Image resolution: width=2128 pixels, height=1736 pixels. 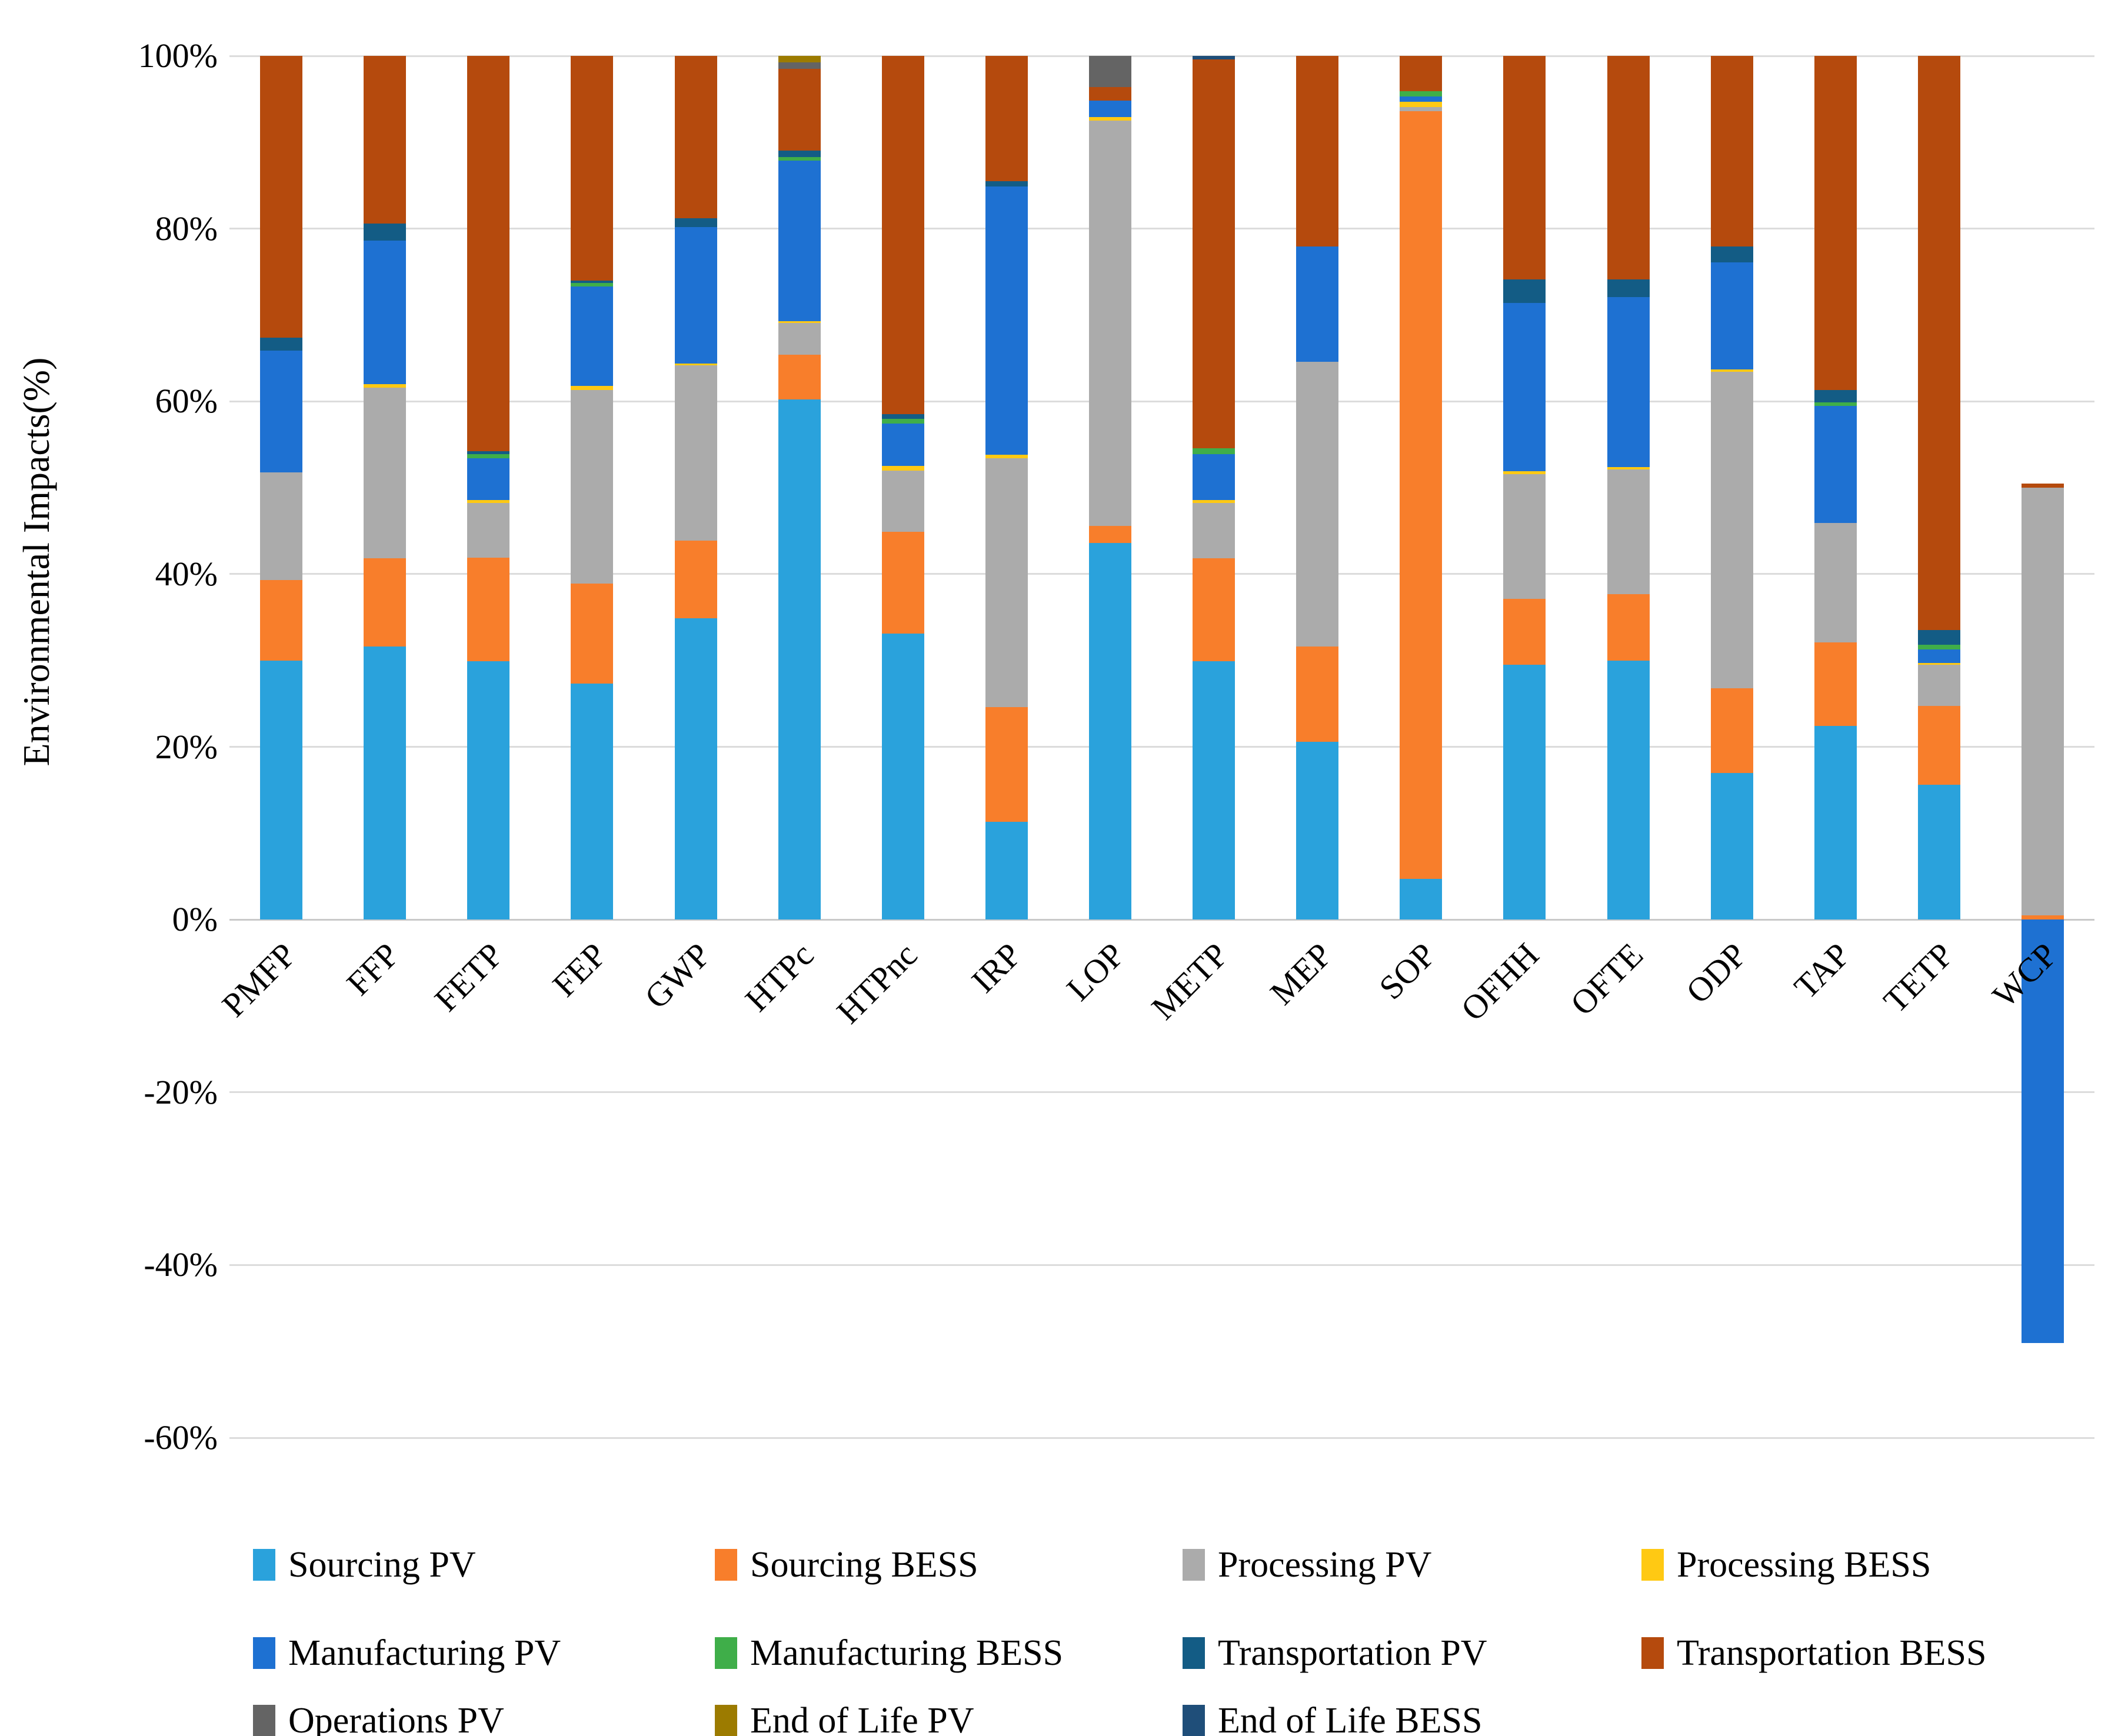 What do you see at coordinates (488, 747) in the screenshot?
I see `bar-FETP` at bounding box center [488, 747].